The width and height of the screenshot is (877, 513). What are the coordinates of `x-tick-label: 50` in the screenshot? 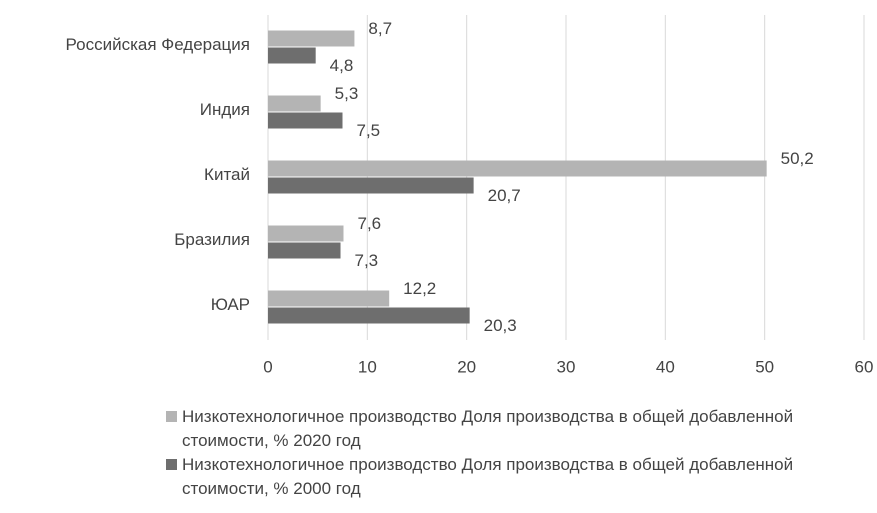 It's located at (764, 366).